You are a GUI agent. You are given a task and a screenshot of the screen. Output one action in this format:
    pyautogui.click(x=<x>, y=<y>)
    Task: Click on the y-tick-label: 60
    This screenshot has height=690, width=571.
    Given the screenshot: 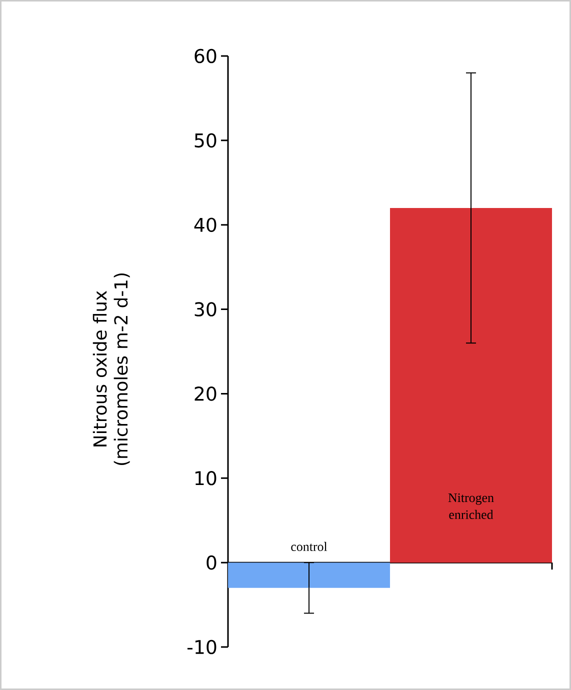 What is the action you would take?
    pyautogui.click(x=205, y=56)
    